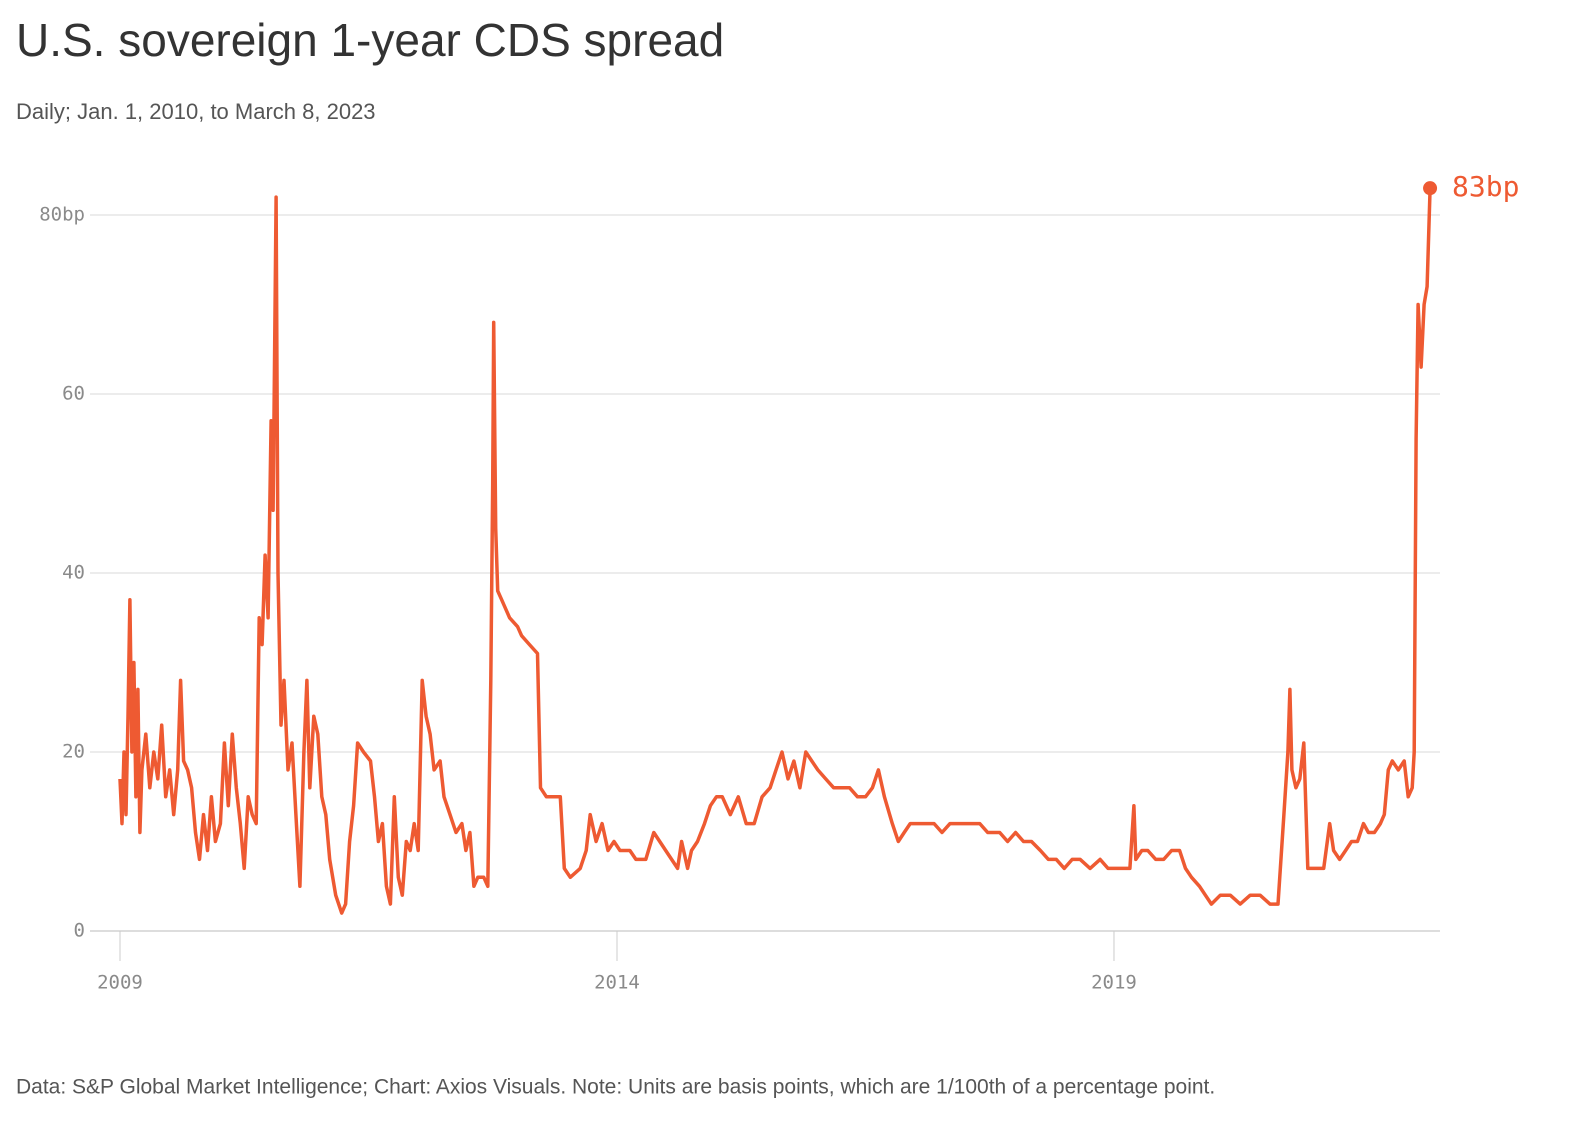 This screenshot has width=1572, height=1126. Describe the element at coordinates (196, 111) in the screenshot. I see `chart-subtitle: Daily; Jan. 1, 2010, to March 8, 2023` at that location.